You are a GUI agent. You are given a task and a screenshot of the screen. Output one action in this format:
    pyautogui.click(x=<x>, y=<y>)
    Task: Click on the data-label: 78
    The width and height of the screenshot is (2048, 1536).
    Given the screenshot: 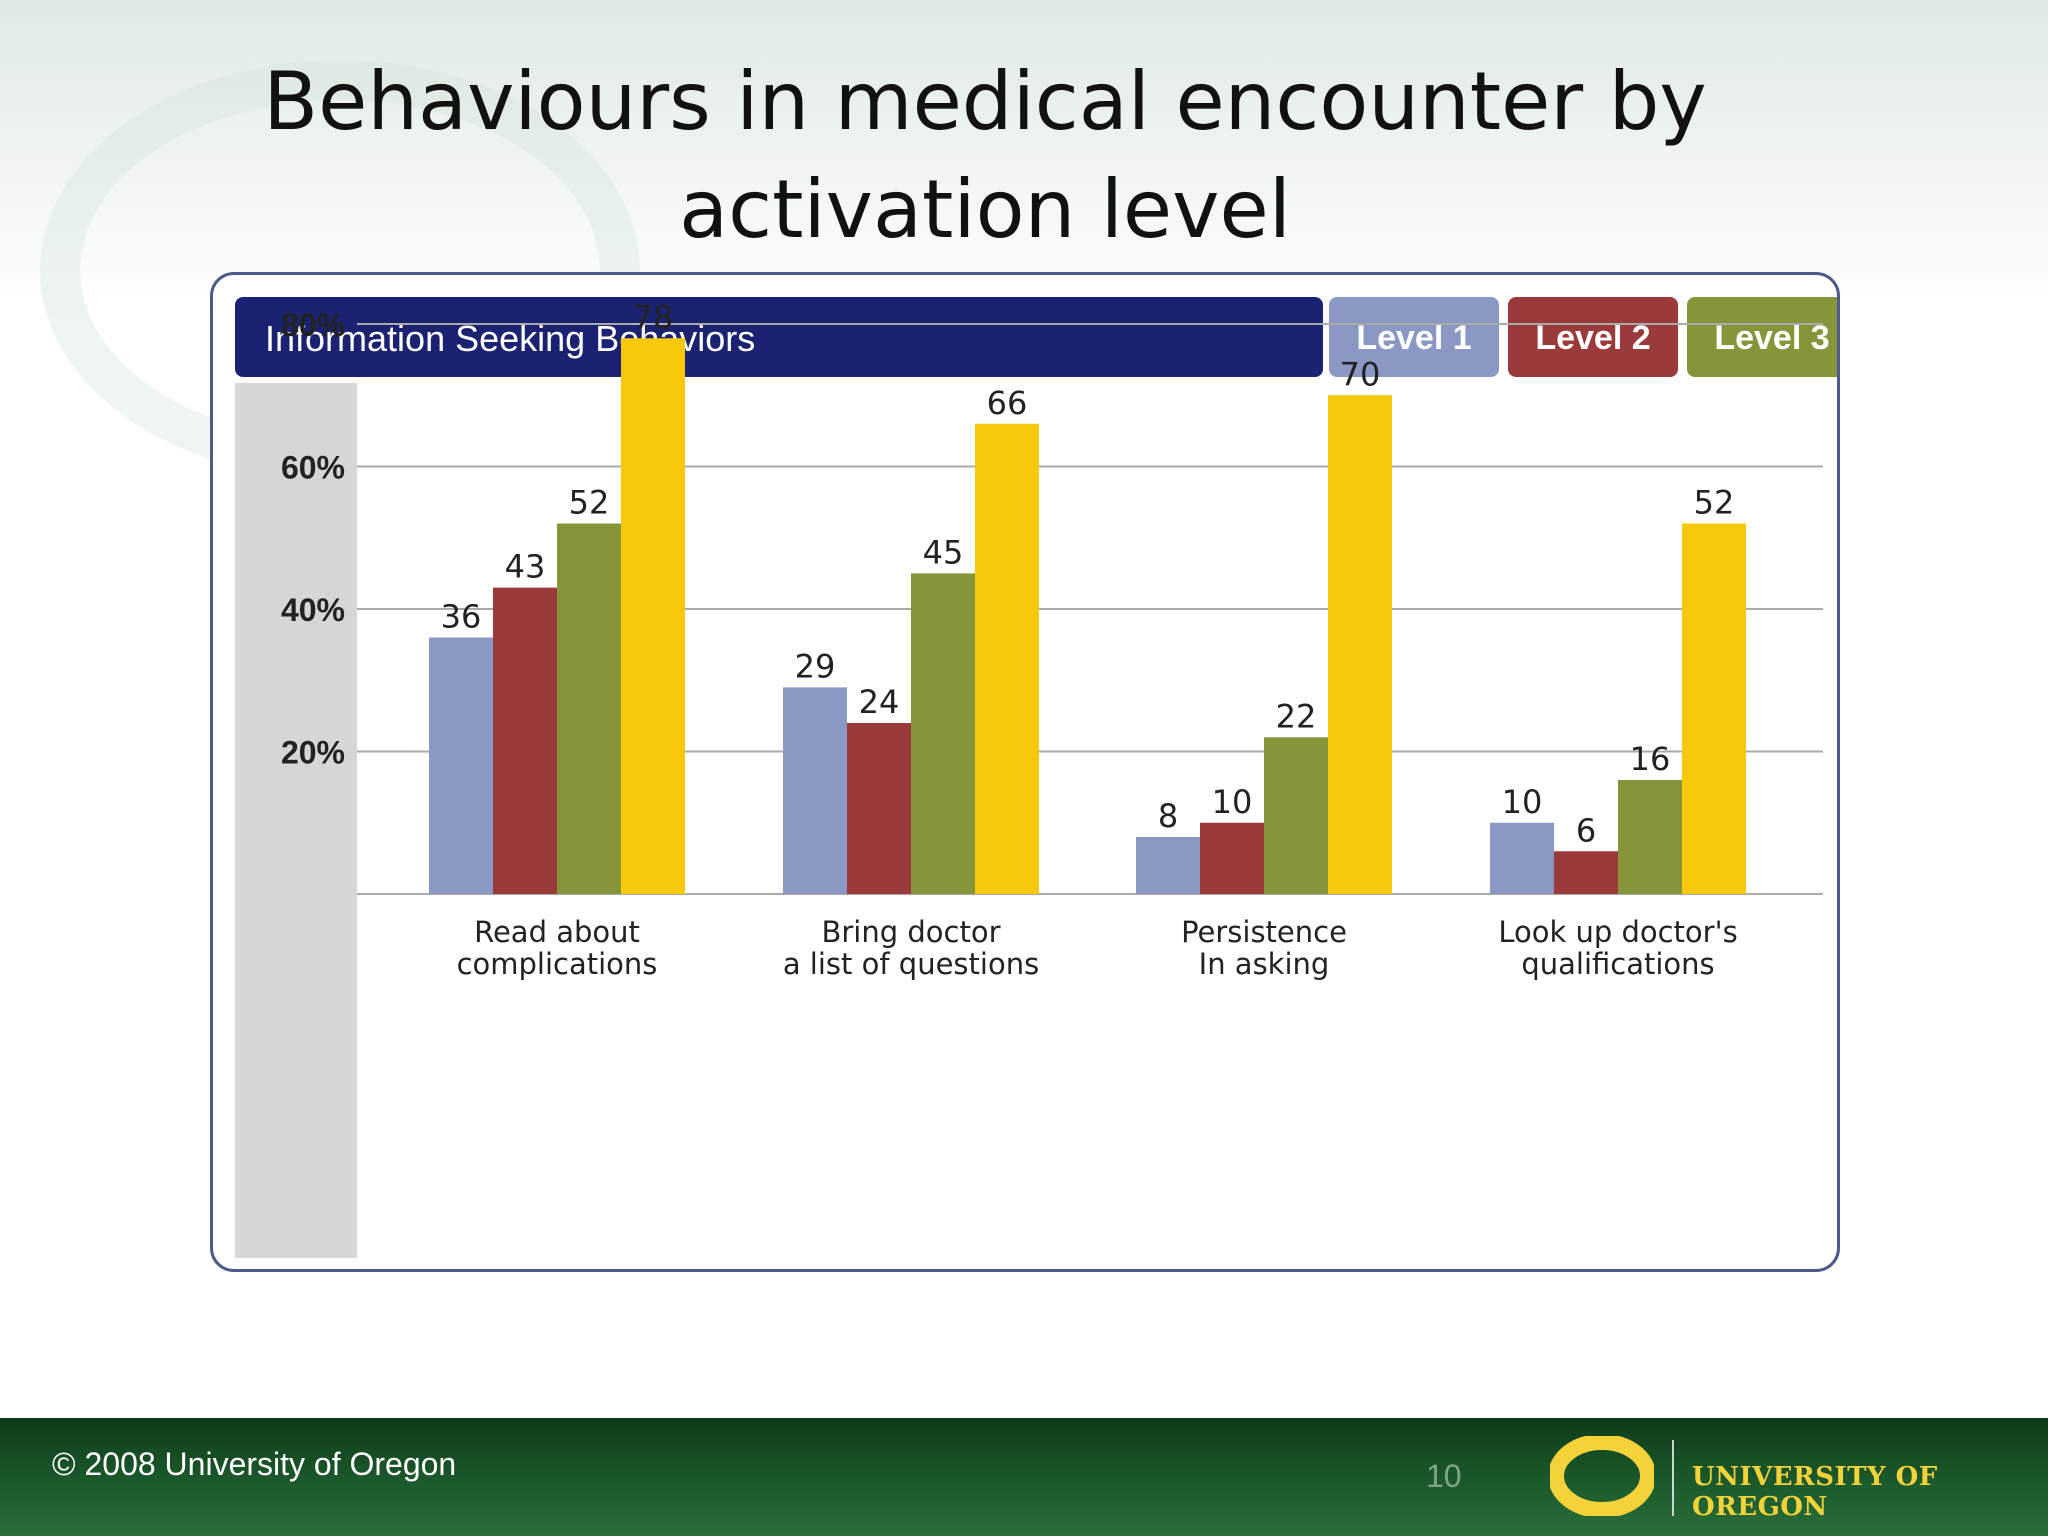 What is the action you would take?
    pyautogui.click(x=653, y=317)
    